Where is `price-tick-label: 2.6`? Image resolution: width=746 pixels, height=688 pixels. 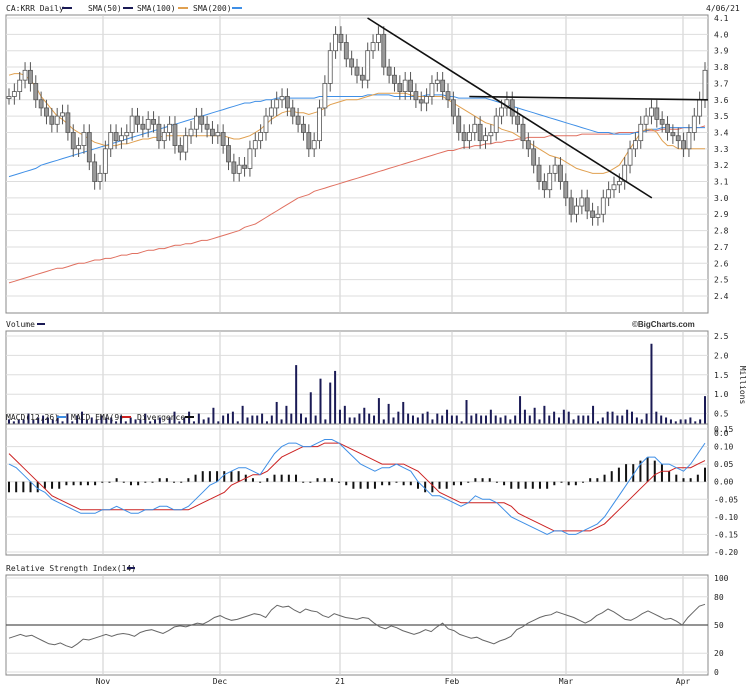
price-tick-label: 2.6 is located at coordinates (721, 263).